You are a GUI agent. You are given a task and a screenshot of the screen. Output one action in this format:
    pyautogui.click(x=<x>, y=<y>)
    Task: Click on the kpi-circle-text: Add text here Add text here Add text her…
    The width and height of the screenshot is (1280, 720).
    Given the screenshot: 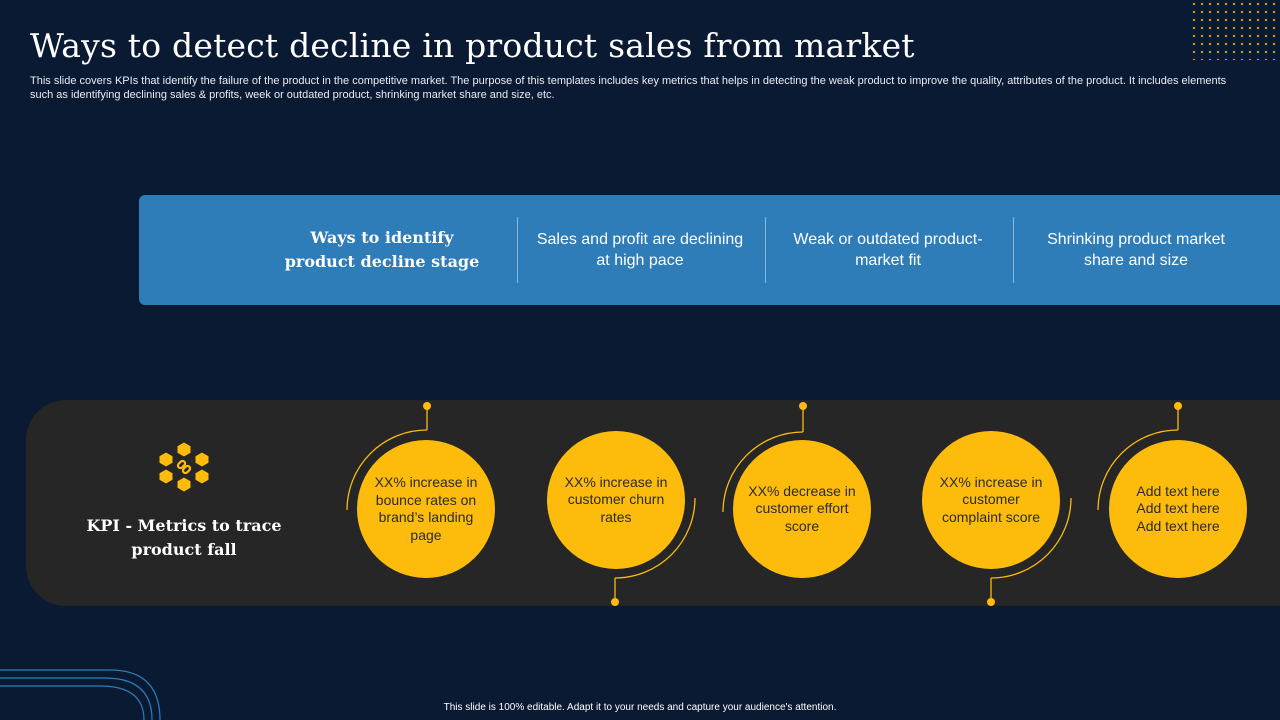 What is the action you would take?
    pyautogui.click(x=1178, y=508)
    